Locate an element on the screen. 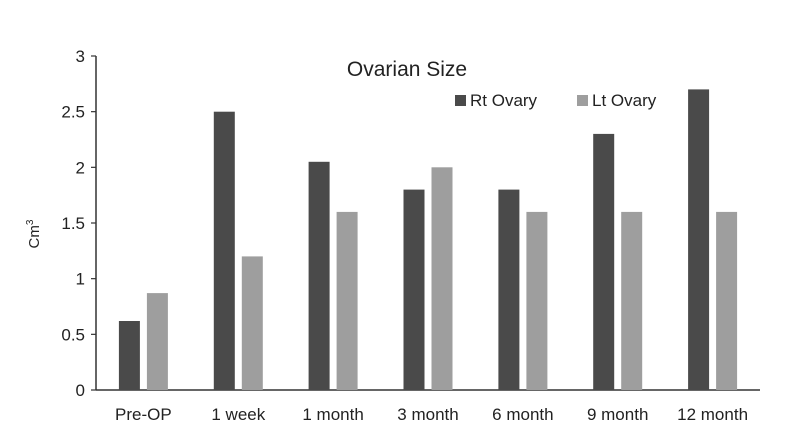 This screenshot has width=796, height=440. y-ticks: 0 0.5 1 1.5 2 2.5 3 is located at coordinates (78, 223).